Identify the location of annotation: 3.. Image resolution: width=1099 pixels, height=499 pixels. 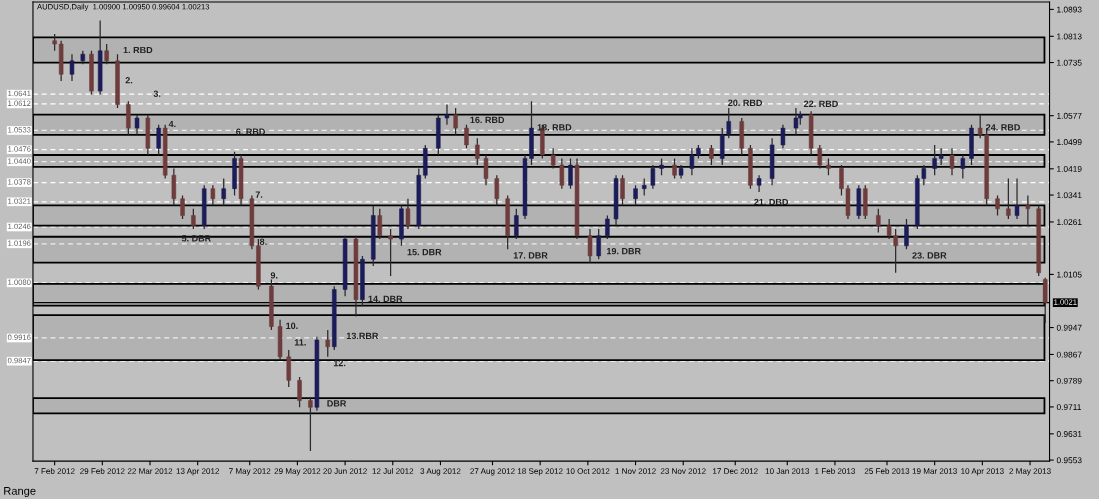
(157, 93).